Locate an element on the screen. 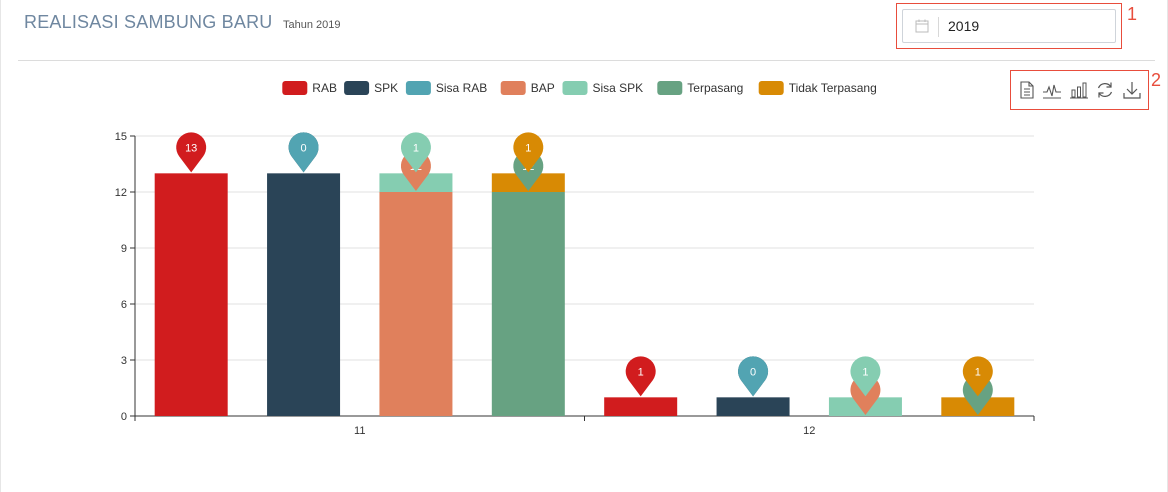  y-tick-label: 9 is located at coordinates (124, 249).